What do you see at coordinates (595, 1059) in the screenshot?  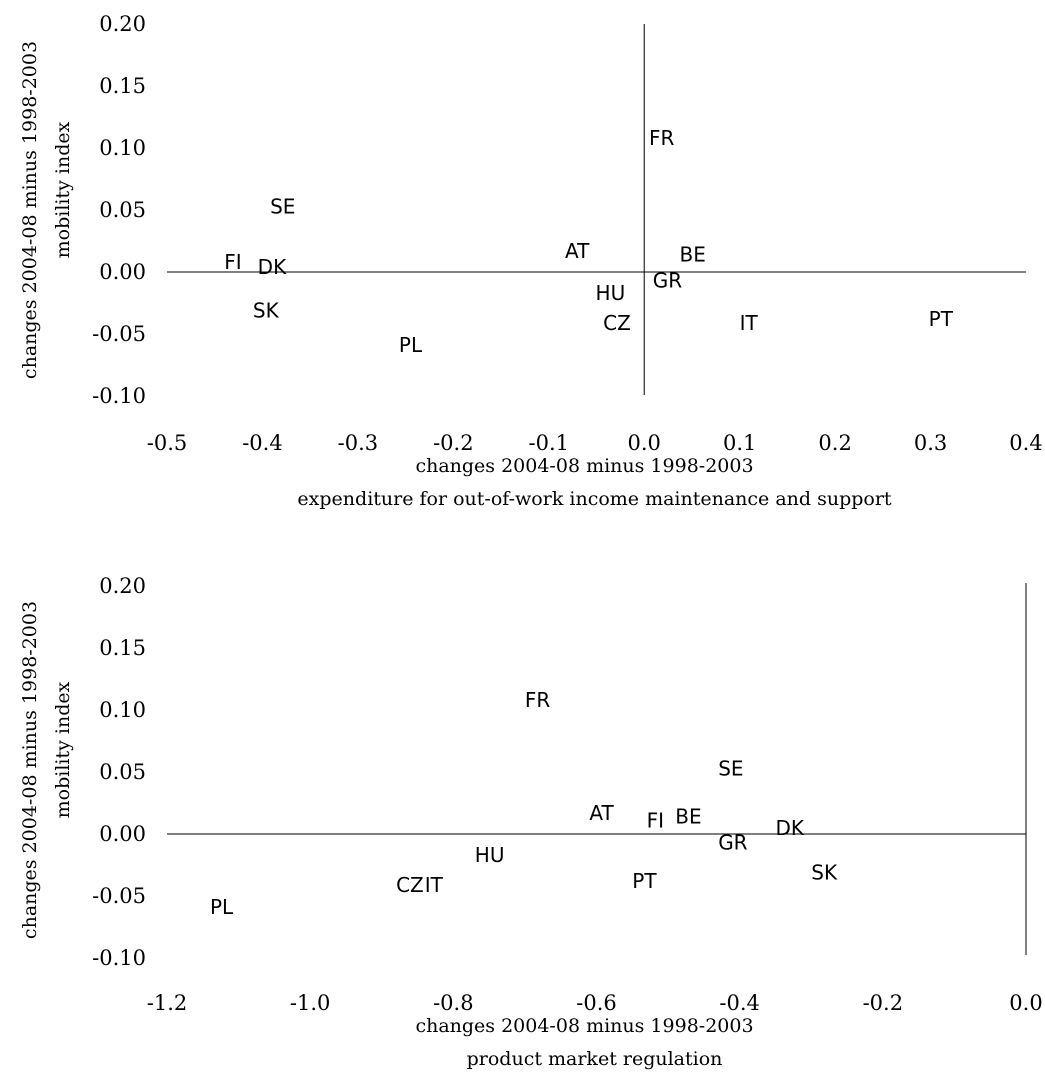 I see `x-axis-subtitle: product market regulation` at bounding box center [595, 1059].